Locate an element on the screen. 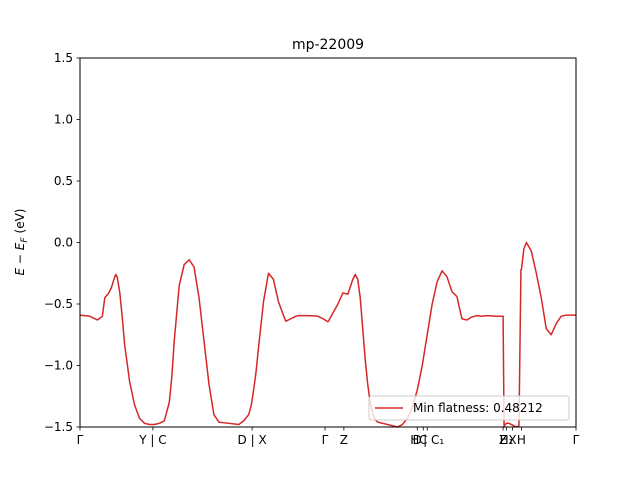 Image resolution: width=640 pixels, height=480 pixels. y-tick-label: −0.5 is located at coordinates (58, 304).